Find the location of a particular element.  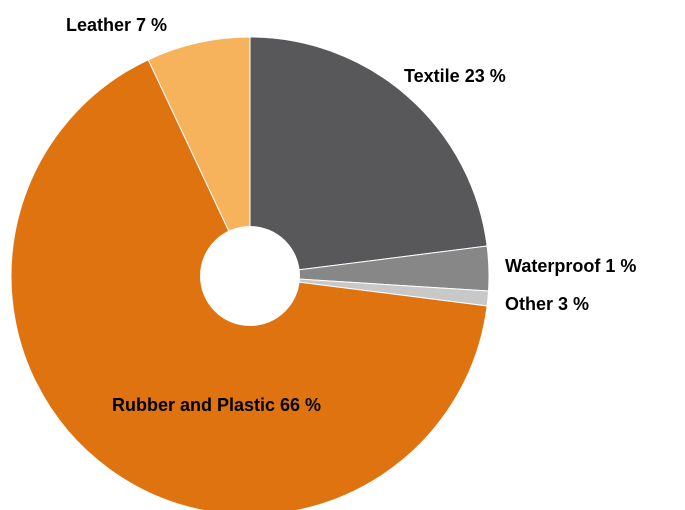

donut-hole is located at coordinates (250, 276).